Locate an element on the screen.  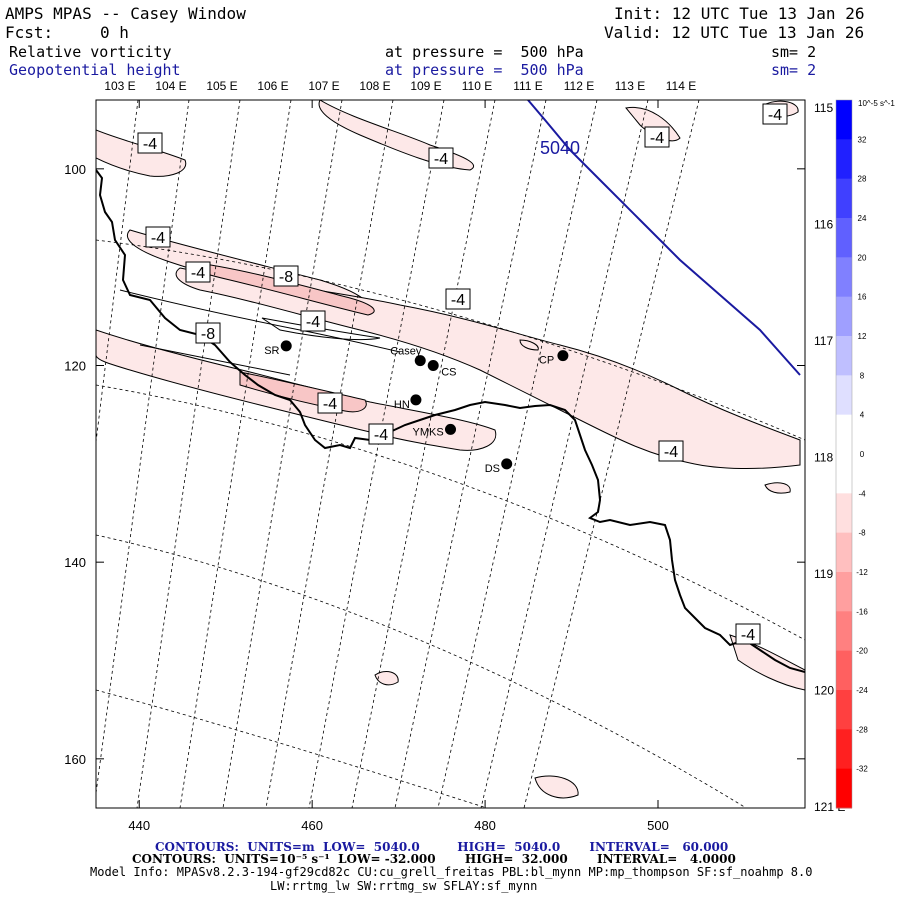
station-casey: Casey is located at coordinates (408, 356).